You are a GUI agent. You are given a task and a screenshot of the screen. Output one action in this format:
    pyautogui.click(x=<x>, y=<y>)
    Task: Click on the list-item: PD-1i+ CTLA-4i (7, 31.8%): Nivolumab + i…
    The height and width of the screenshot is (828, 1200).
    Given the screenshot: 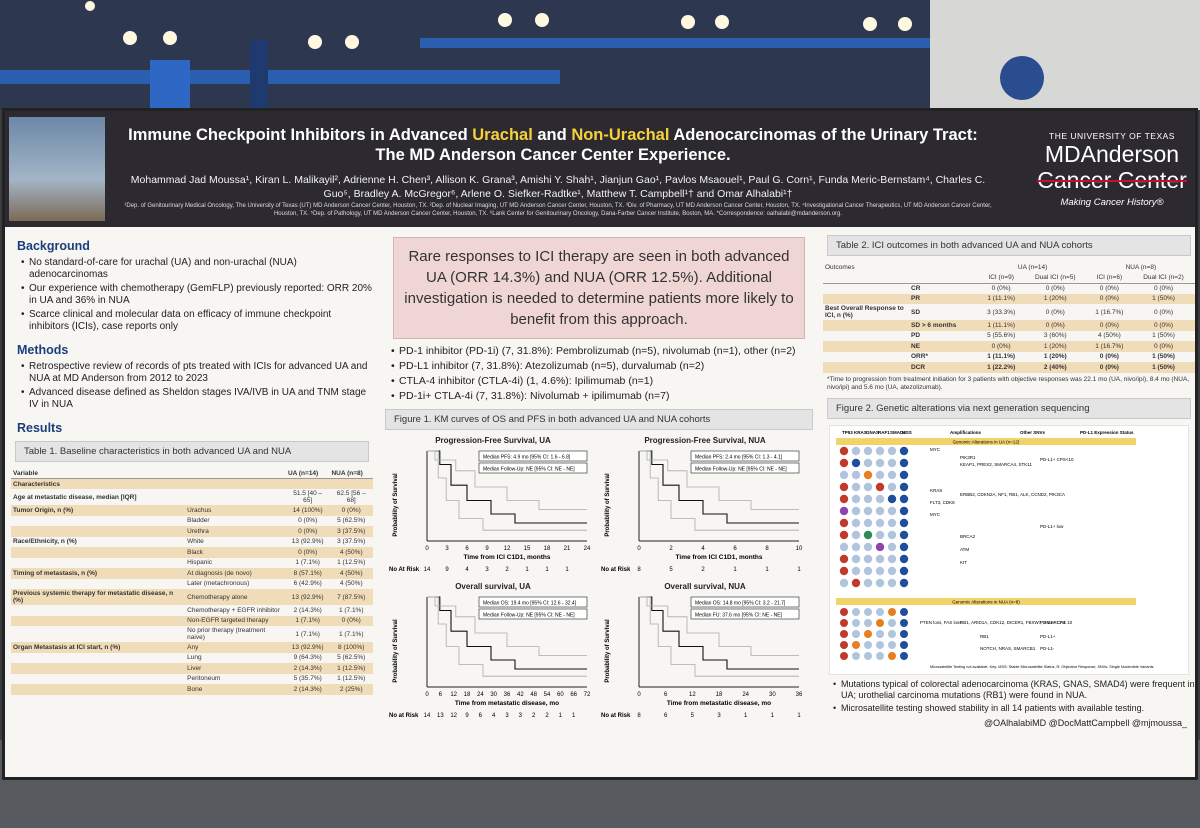 What is the action you would take?
    pyautogui.click(x=604, y=396)
    